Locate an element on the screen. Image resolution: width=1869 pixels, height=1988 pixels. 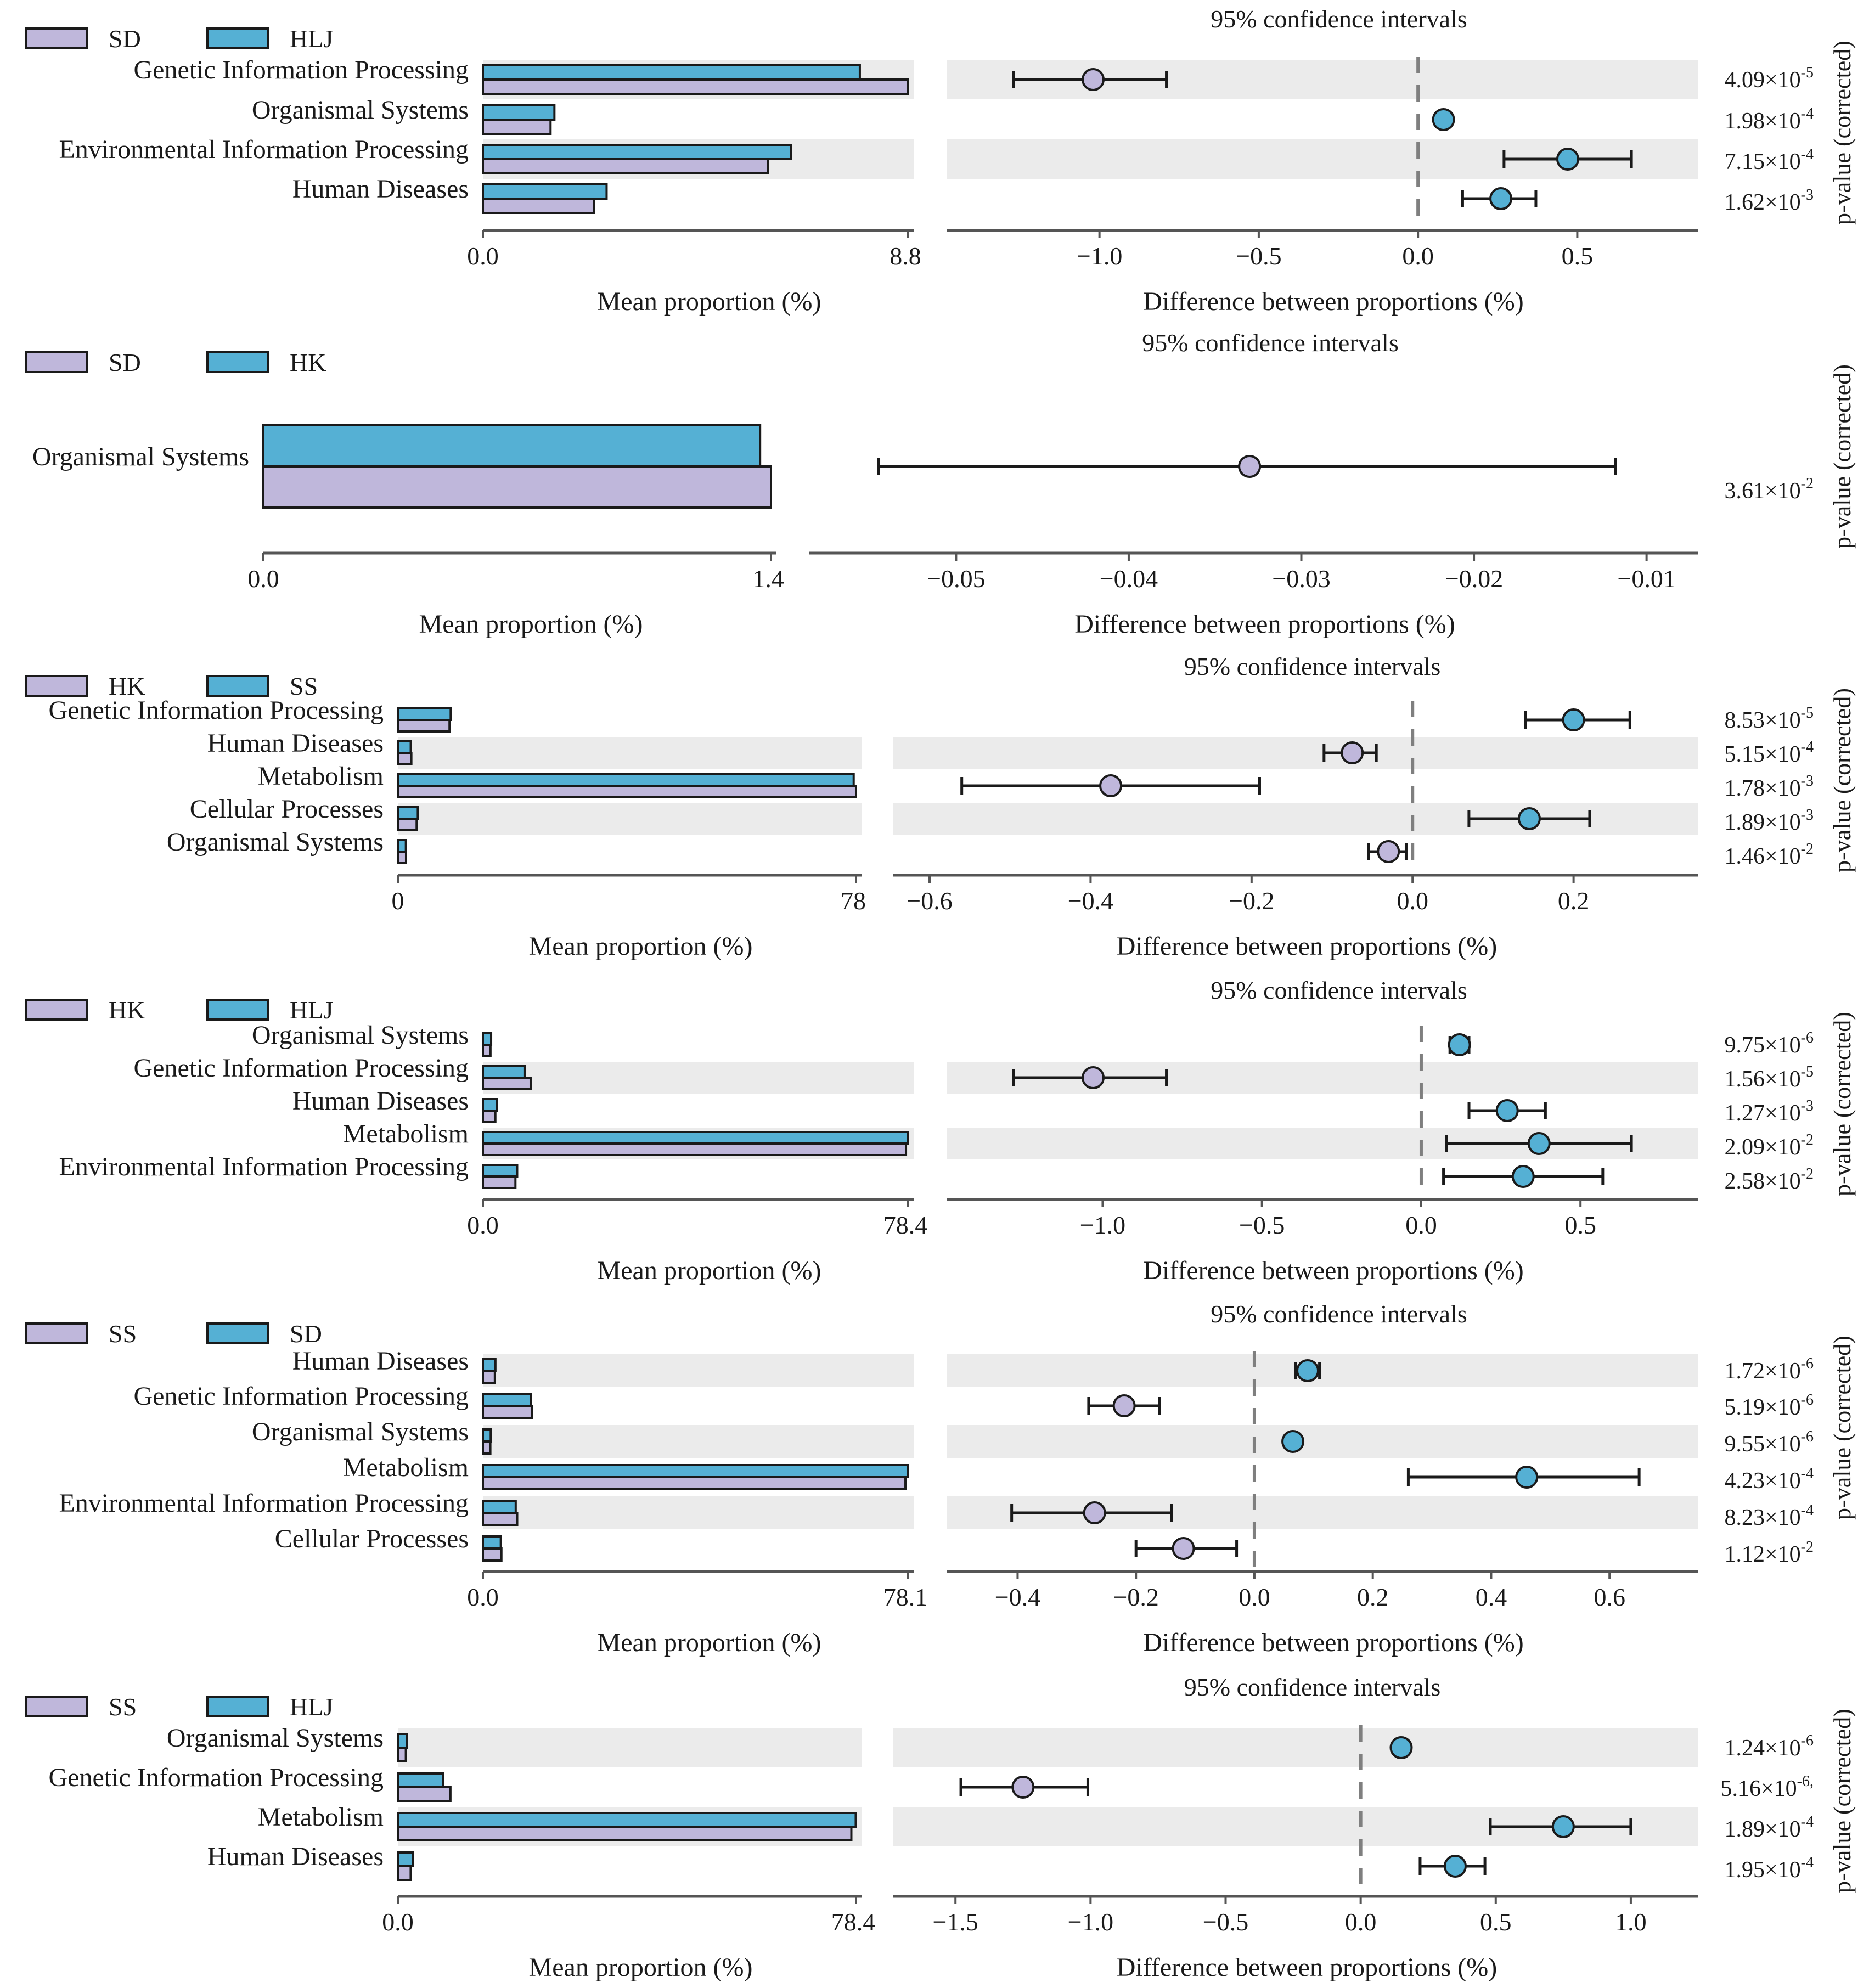
category-label: Genetic Information Processing is located at coordinates (216, 710).